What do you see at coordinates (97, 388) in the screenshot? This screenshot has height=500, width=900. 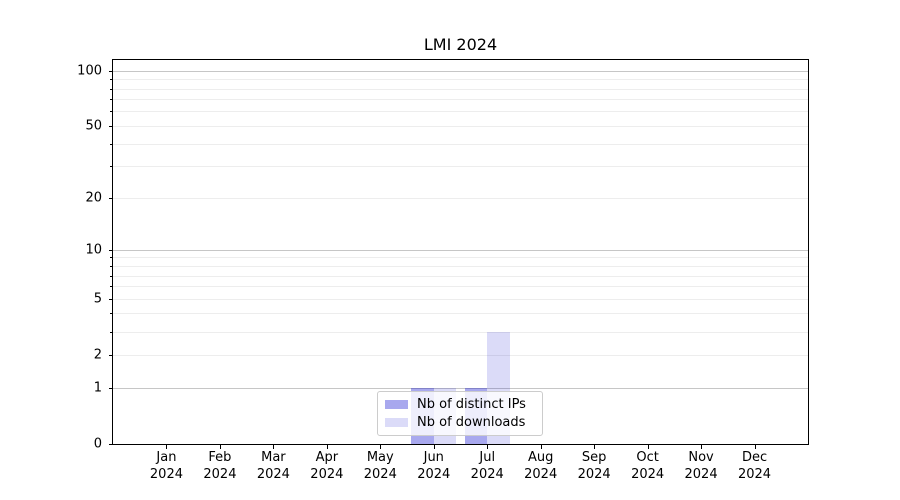 I see `y-tick-label: 1` at bounding box center [97, 388].